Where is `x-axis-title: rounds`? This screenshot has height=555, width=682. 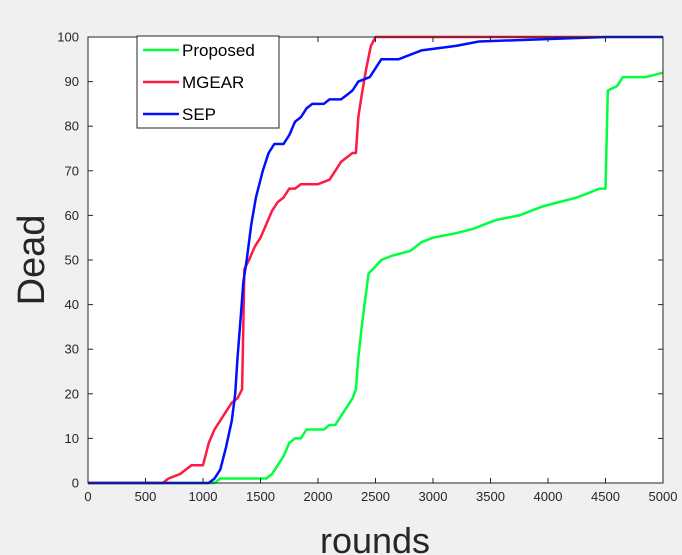 x-axis-title: rounds is located at coordinates (375, 537).